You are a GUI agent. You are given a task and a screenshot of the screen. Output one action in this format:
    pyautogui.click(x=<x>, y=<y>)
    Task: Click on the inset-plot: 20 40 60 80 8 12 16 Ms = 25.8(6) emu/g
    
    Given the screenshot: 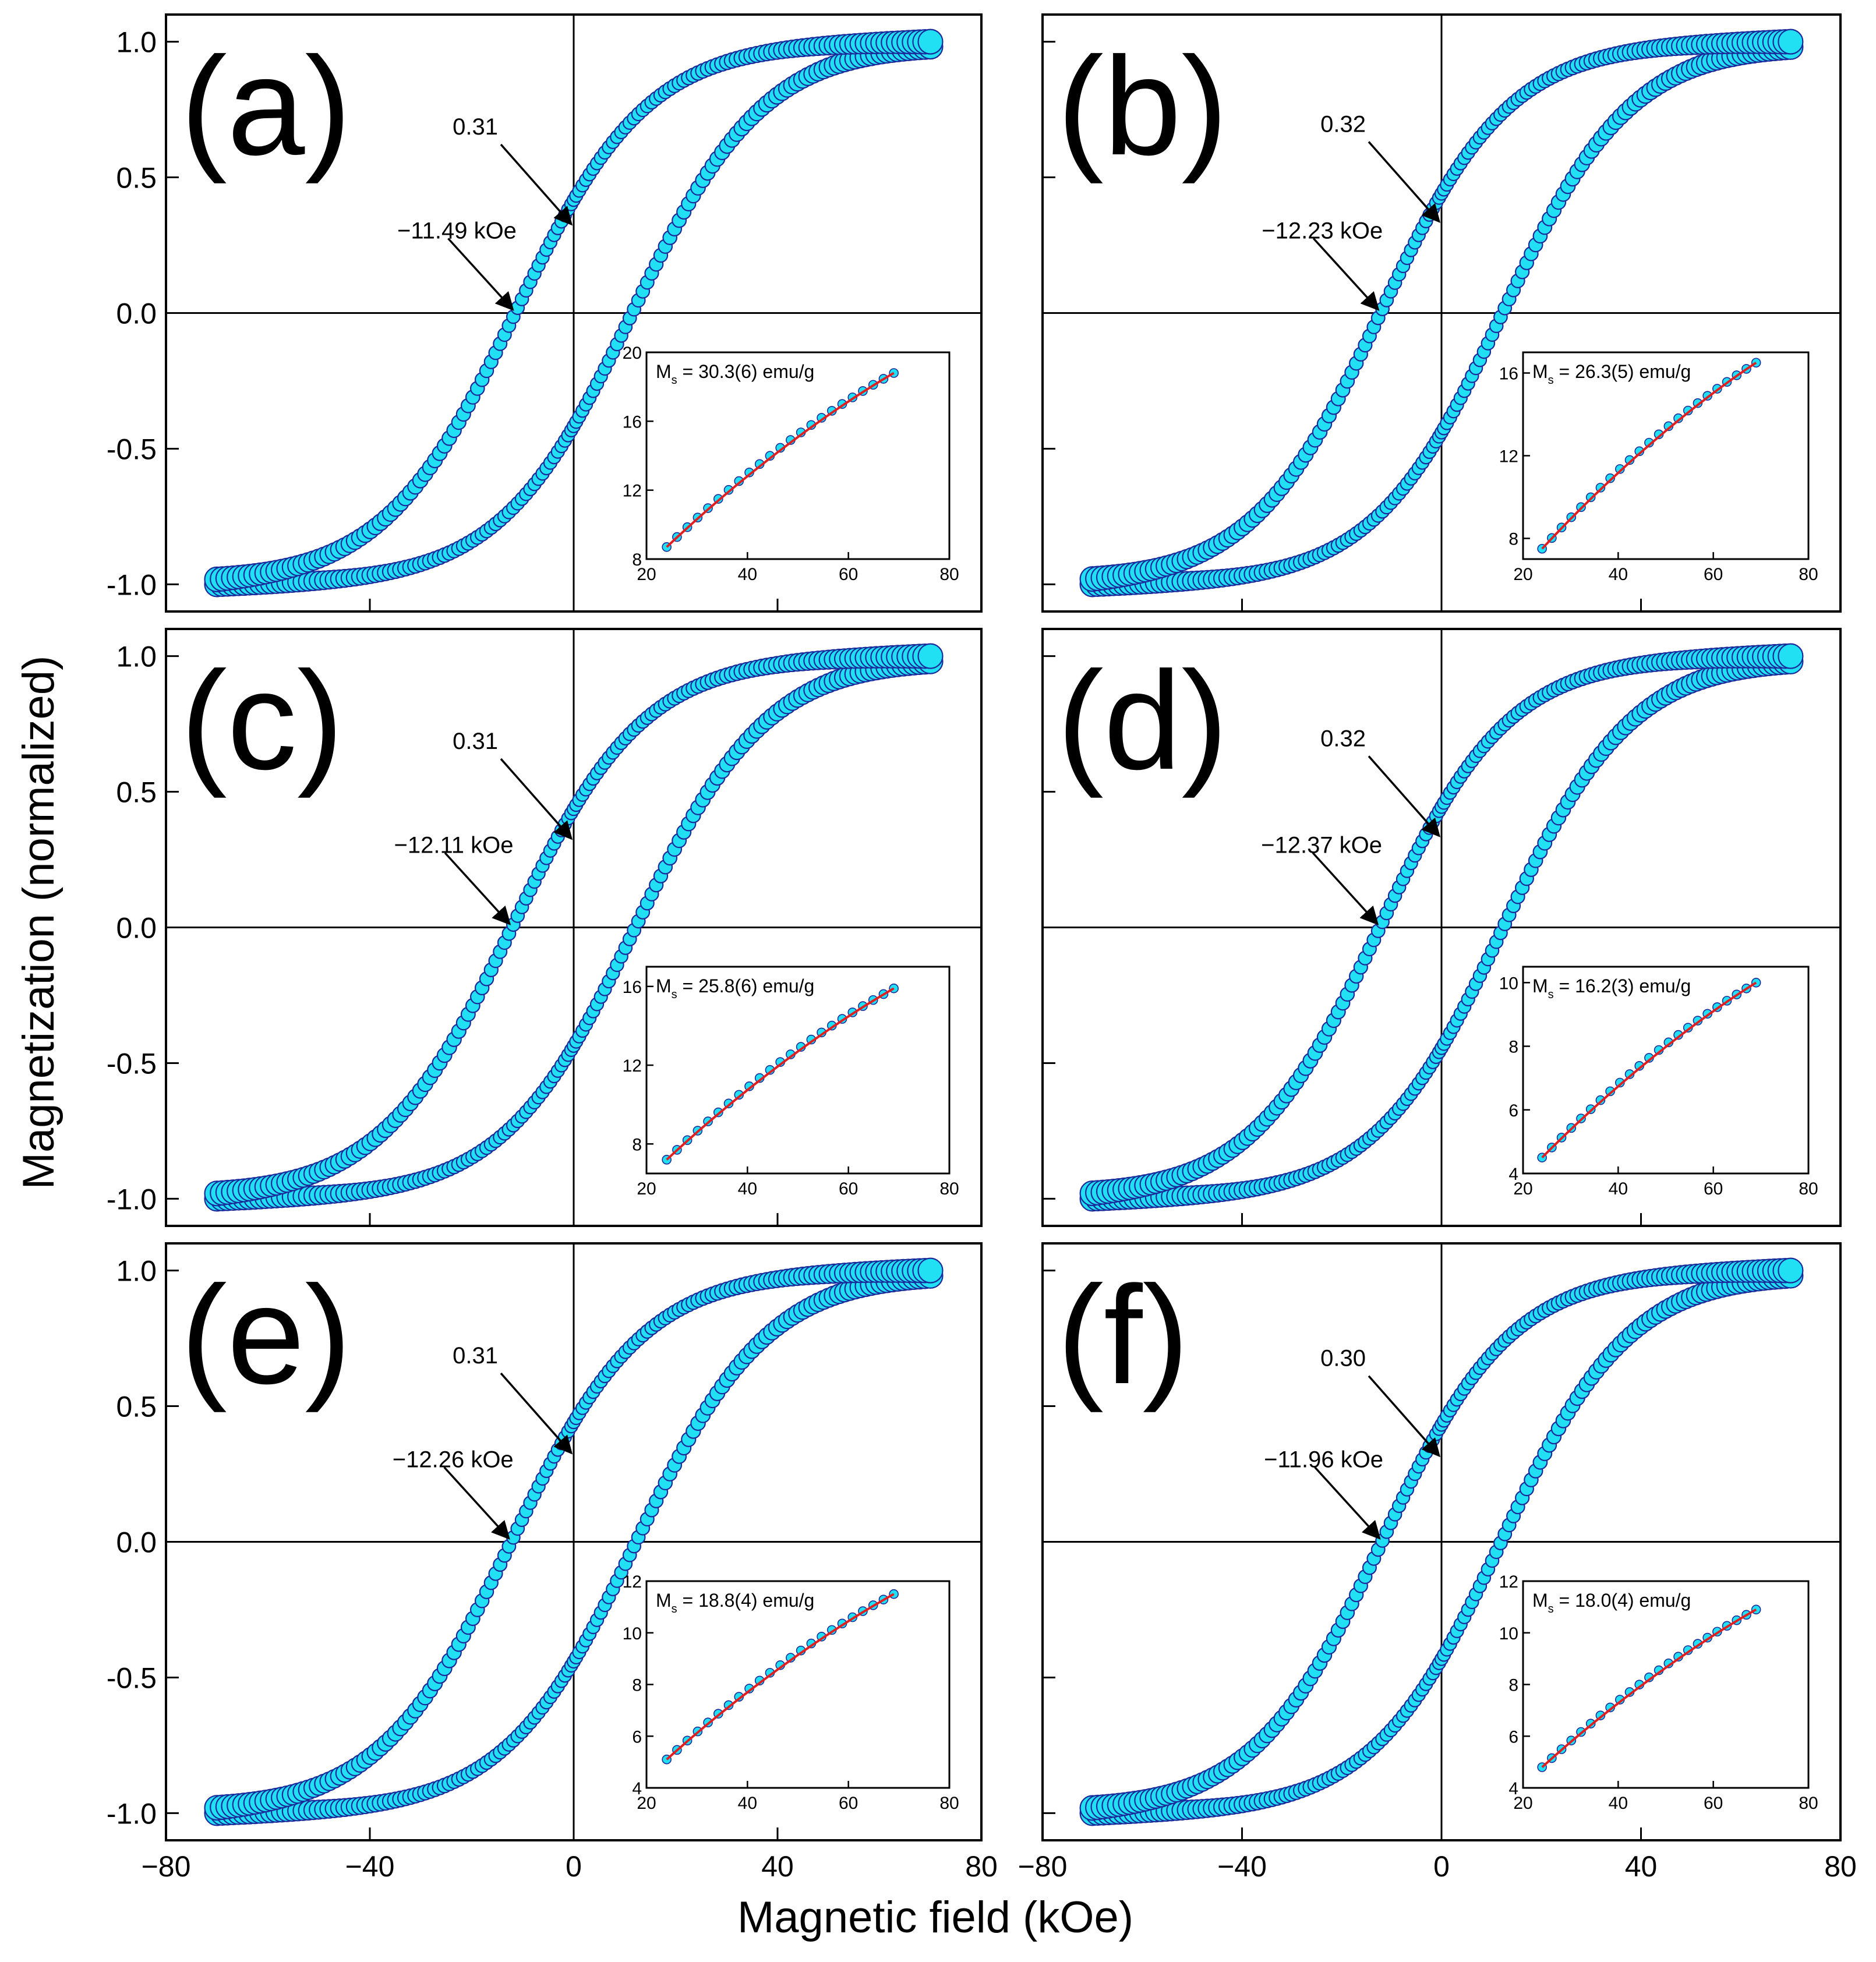 What is the action you would take?
    pyautogui.click(x=791, y=1082)
    